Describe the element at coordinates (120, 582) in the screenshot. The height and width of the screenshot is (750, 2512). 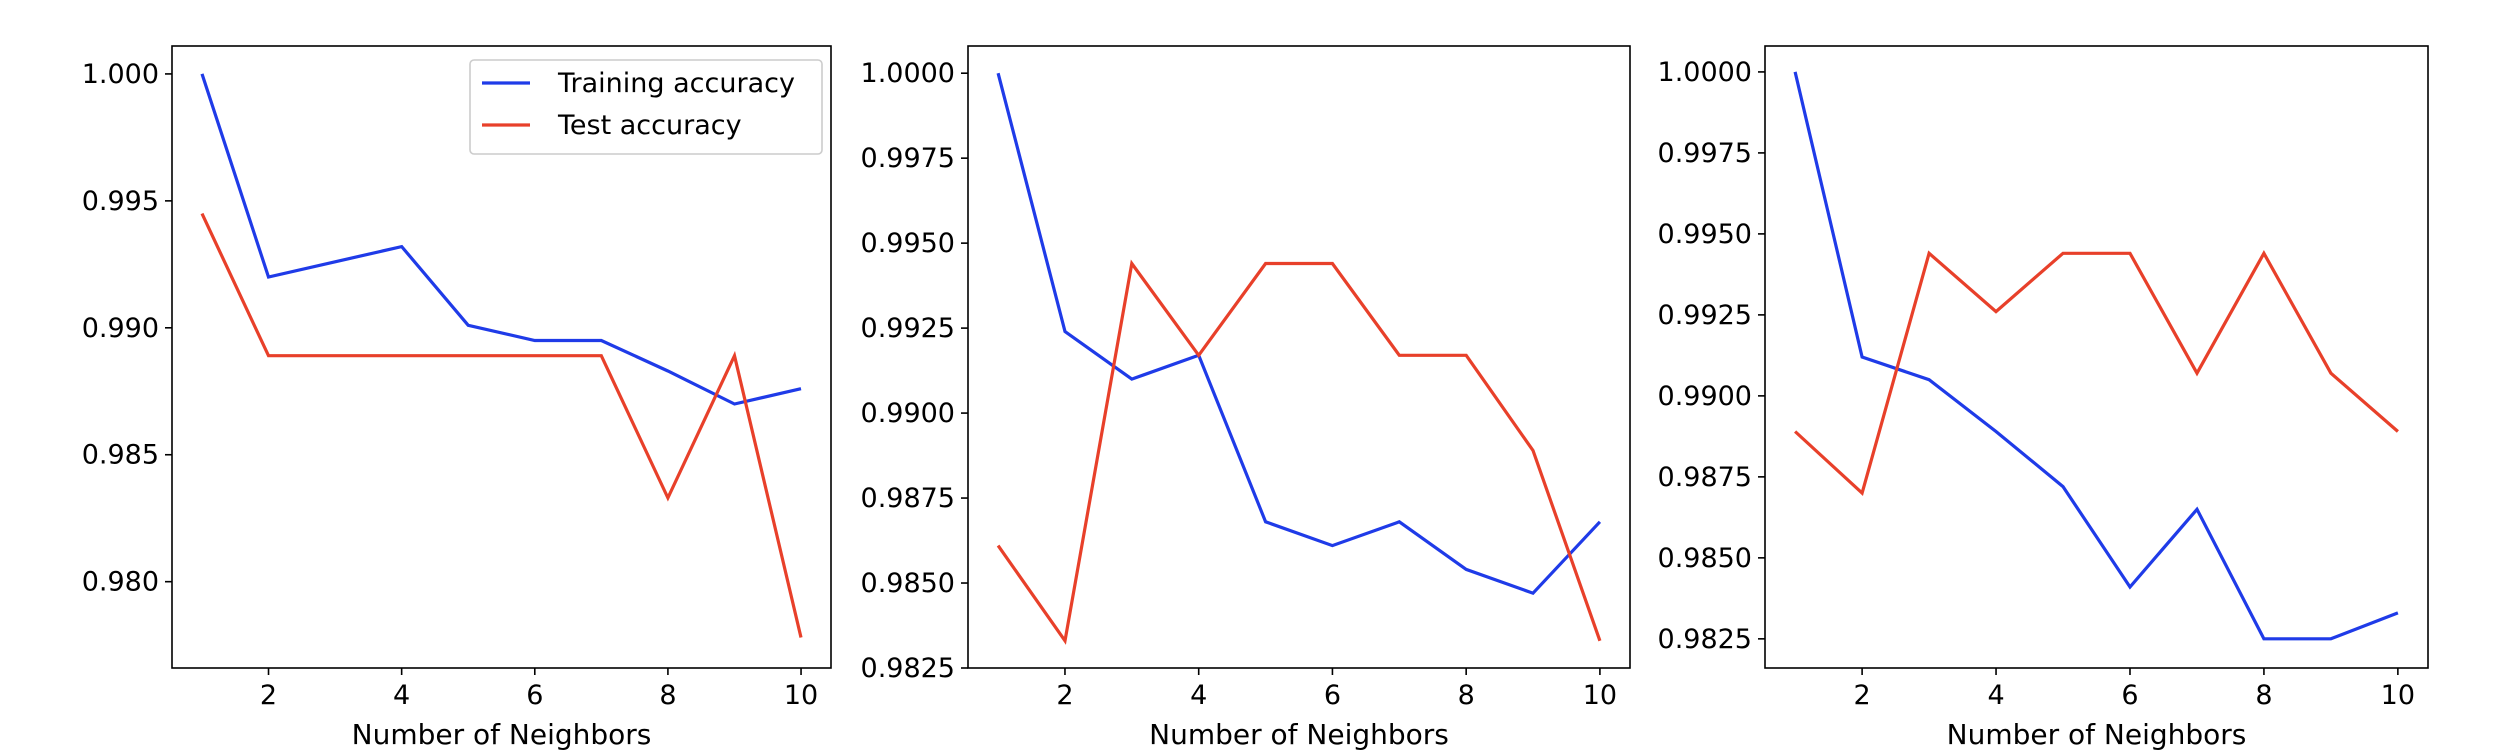
I see `y-tick-label: 0.980` at that location.